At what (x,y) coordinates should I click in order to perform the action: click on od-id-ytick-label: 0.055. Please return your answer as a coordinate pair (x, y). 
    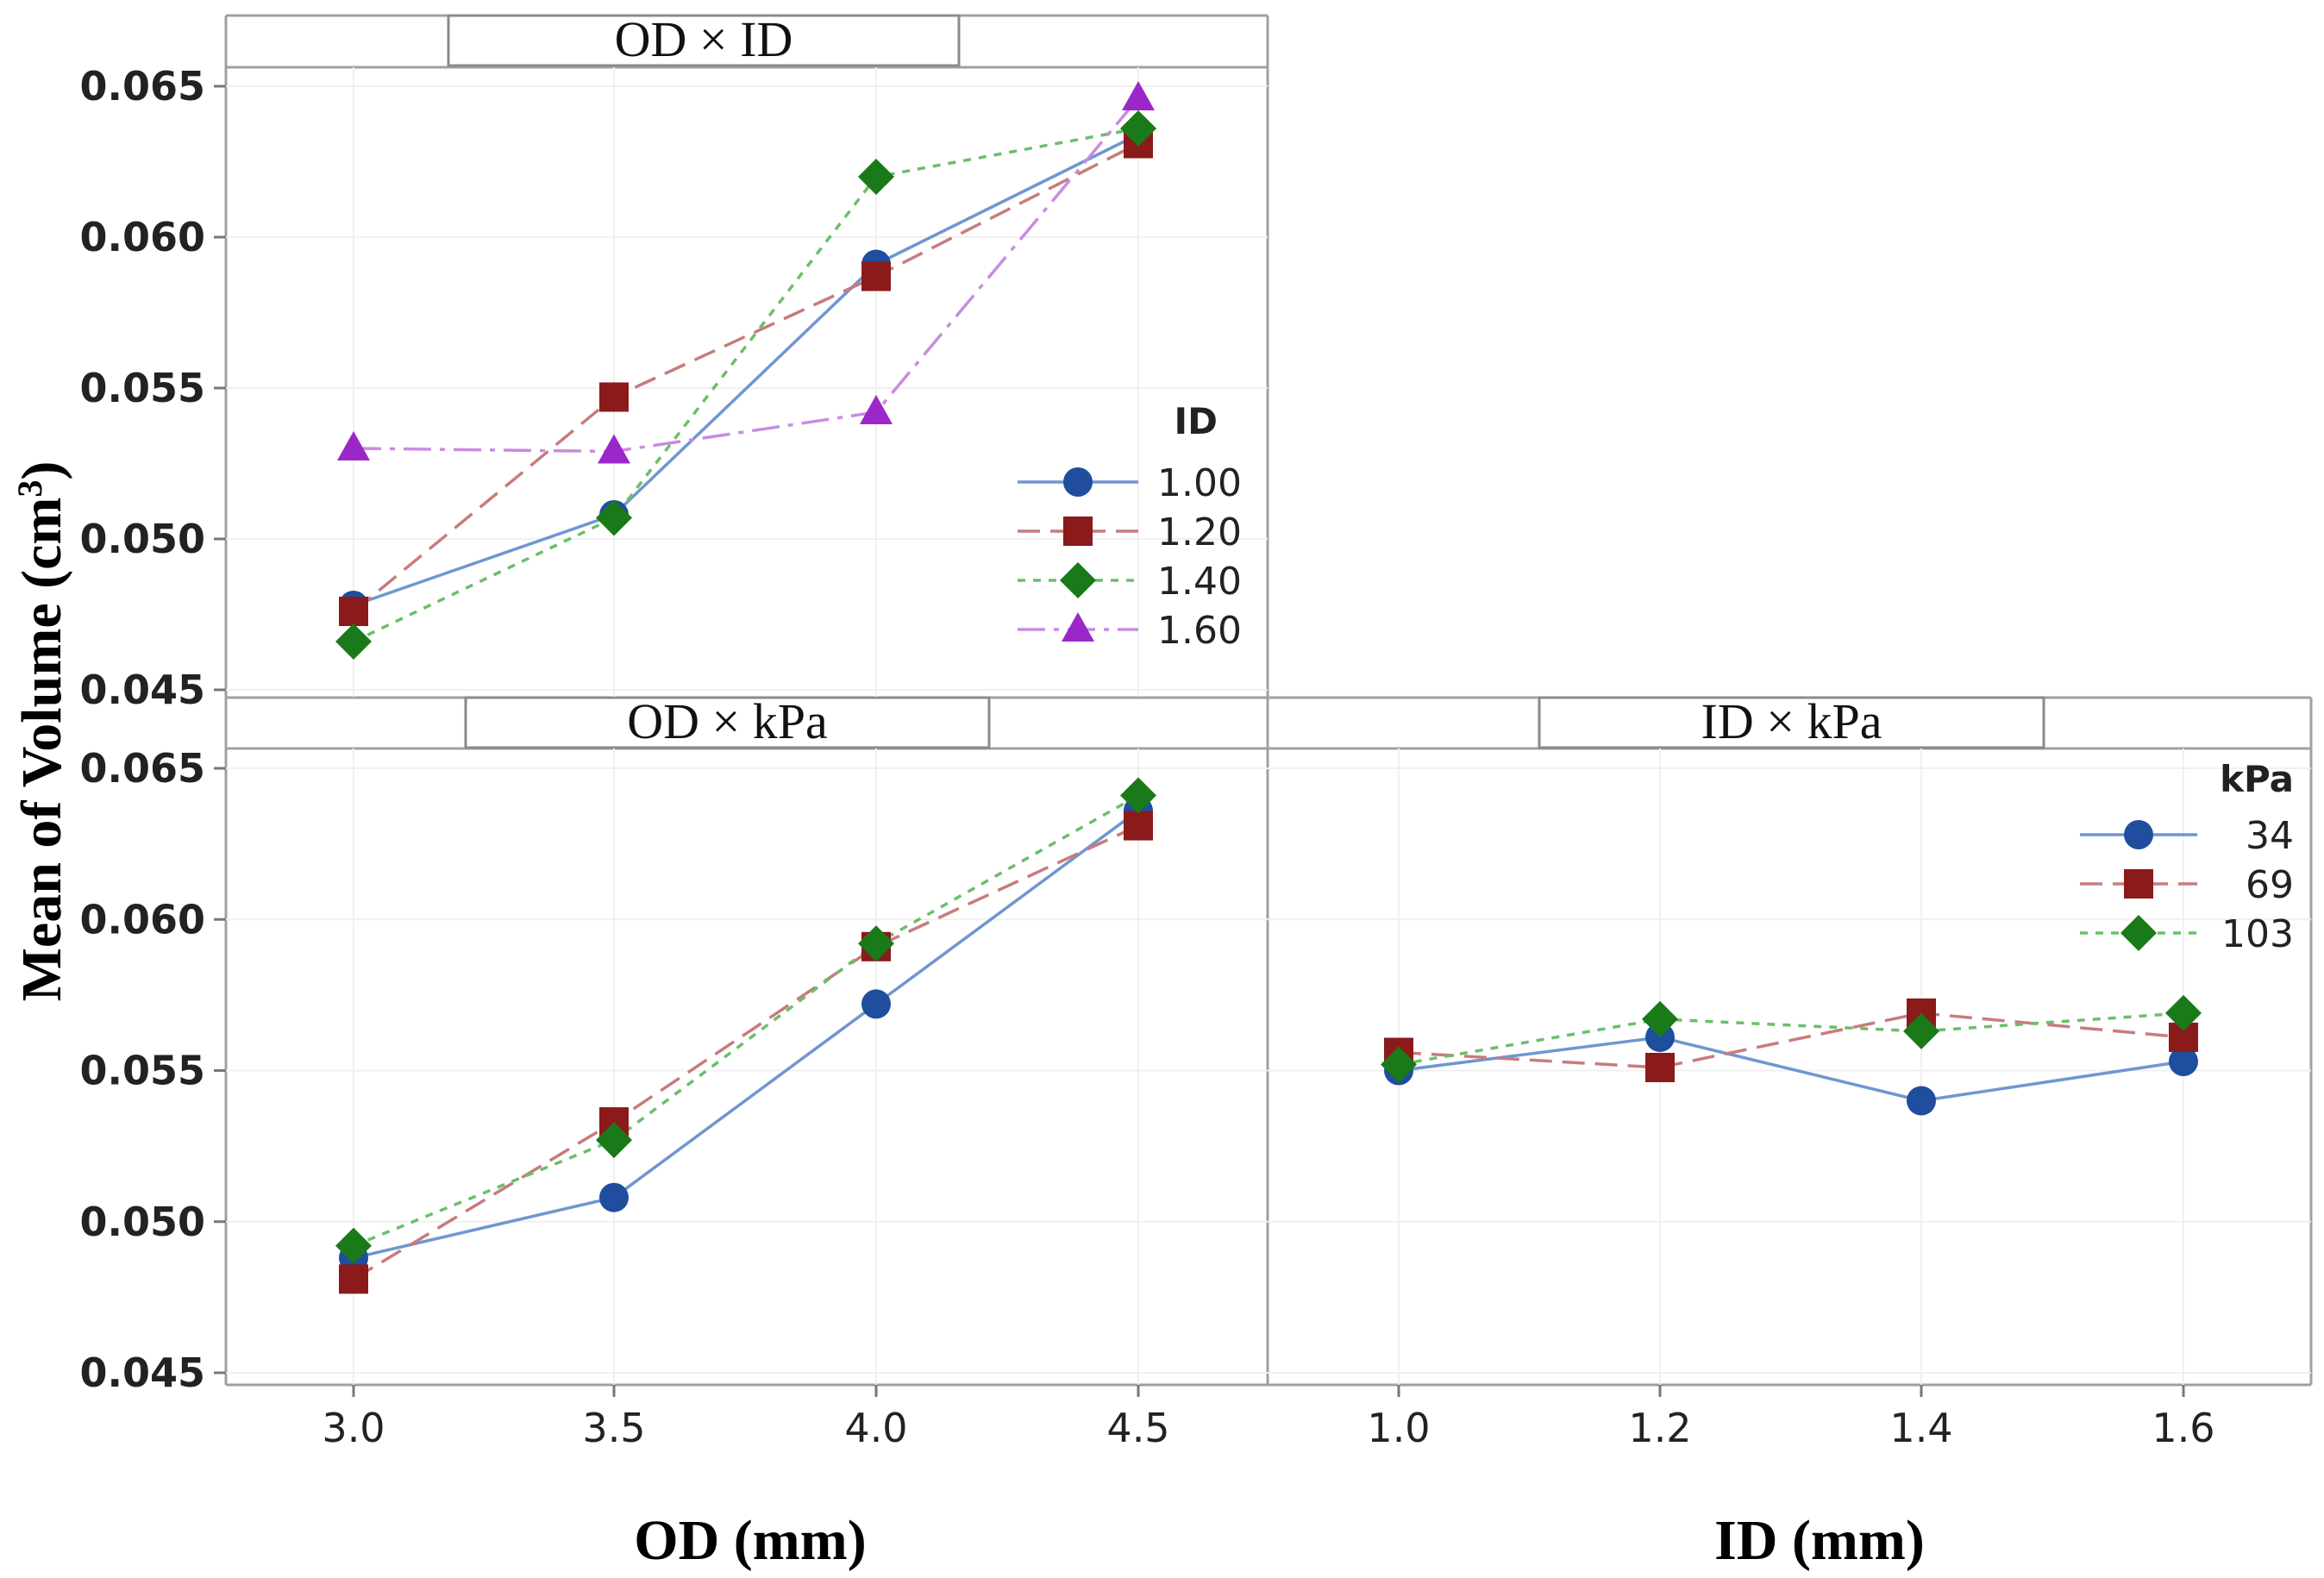
    Looking at the image, I should click on (142, 388).